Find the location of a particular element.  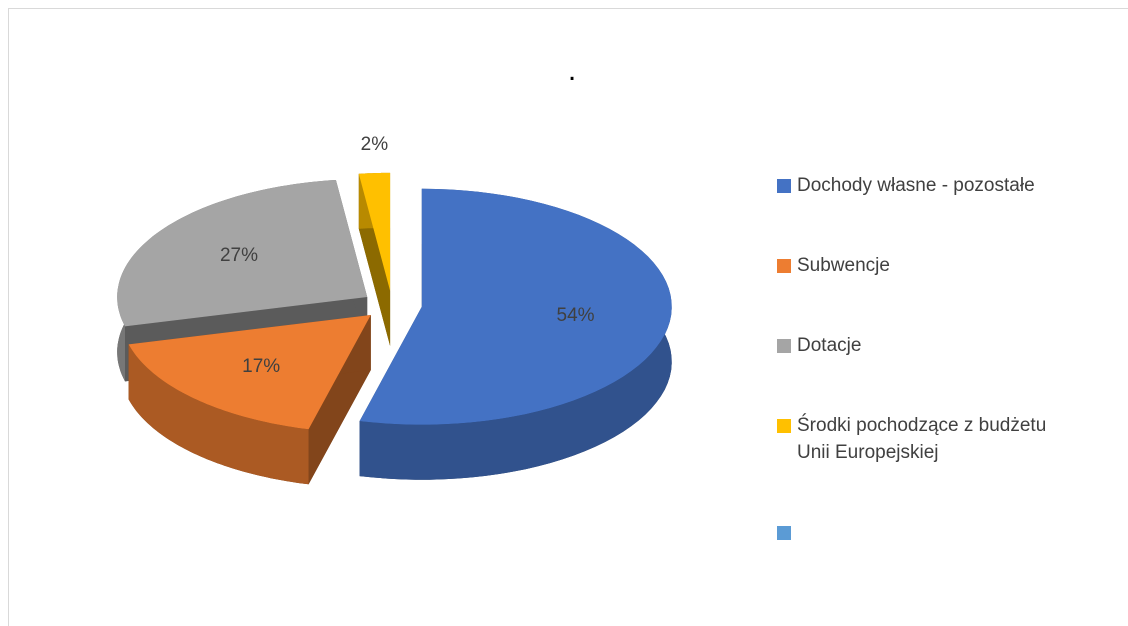

legend-item: Dochody własne - pozostałe is located at coordinates (927, 185).